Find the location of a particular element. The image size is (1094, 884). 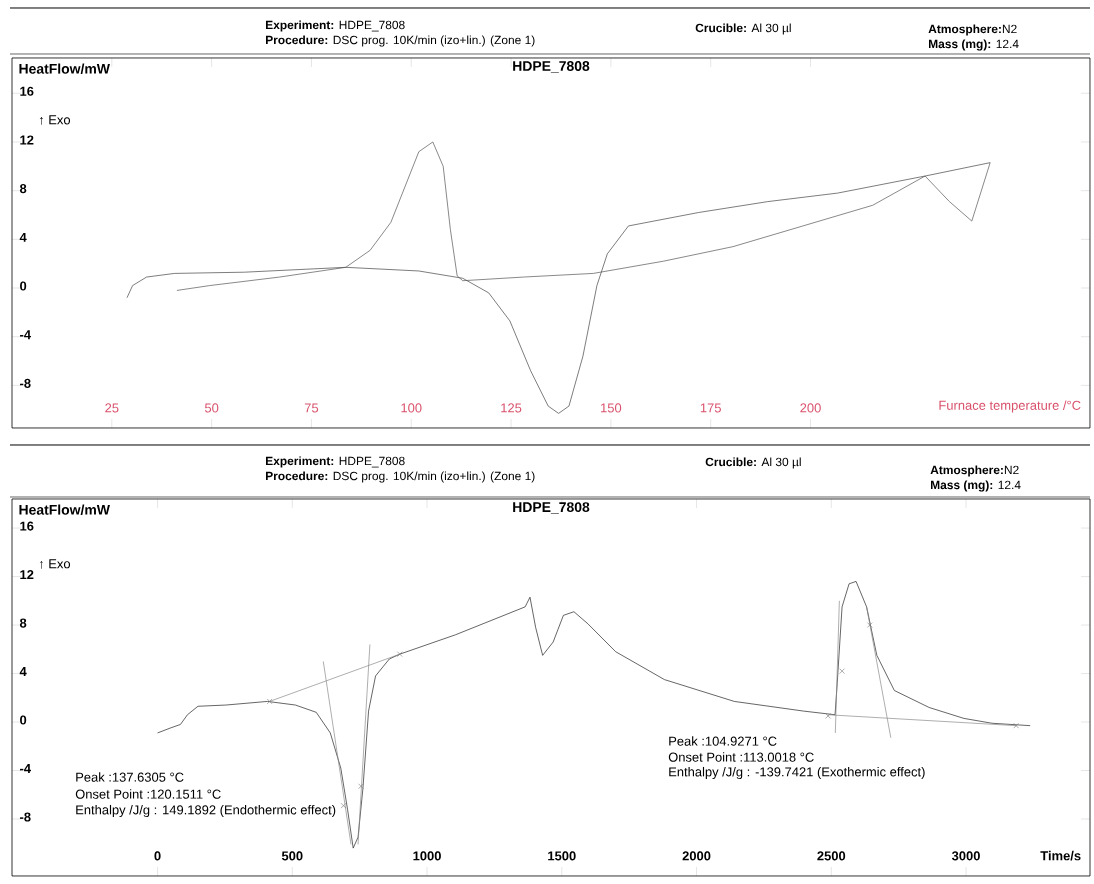

annotation: Onset Point :113.0018 °C is located at coordinates (741, 757).